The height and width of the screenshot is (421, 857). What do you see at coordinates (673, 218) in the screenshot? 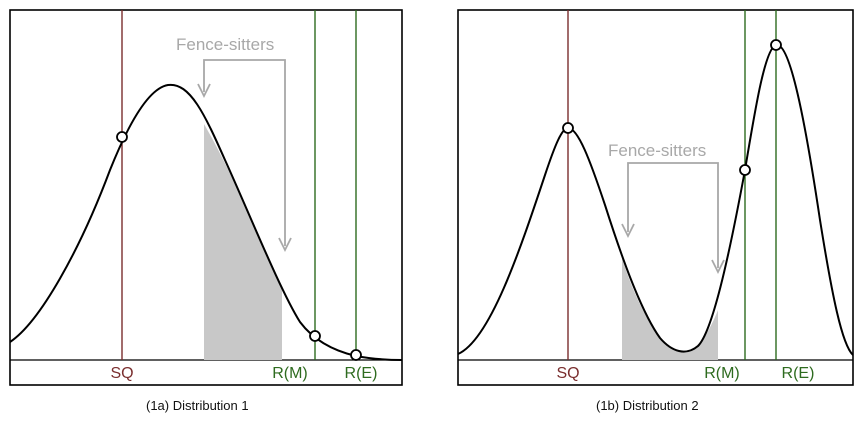
I see `panel-1b-fence-arrows` at bounding box center [673, 218].